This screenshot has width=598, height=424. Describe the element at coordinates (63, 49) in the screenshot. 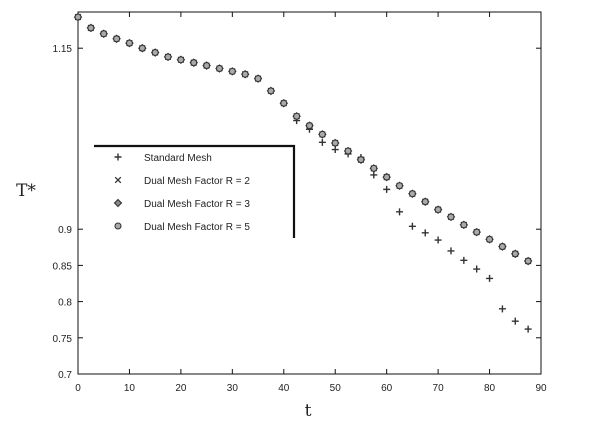

I see `y-tick-label: 1.15` at that location.